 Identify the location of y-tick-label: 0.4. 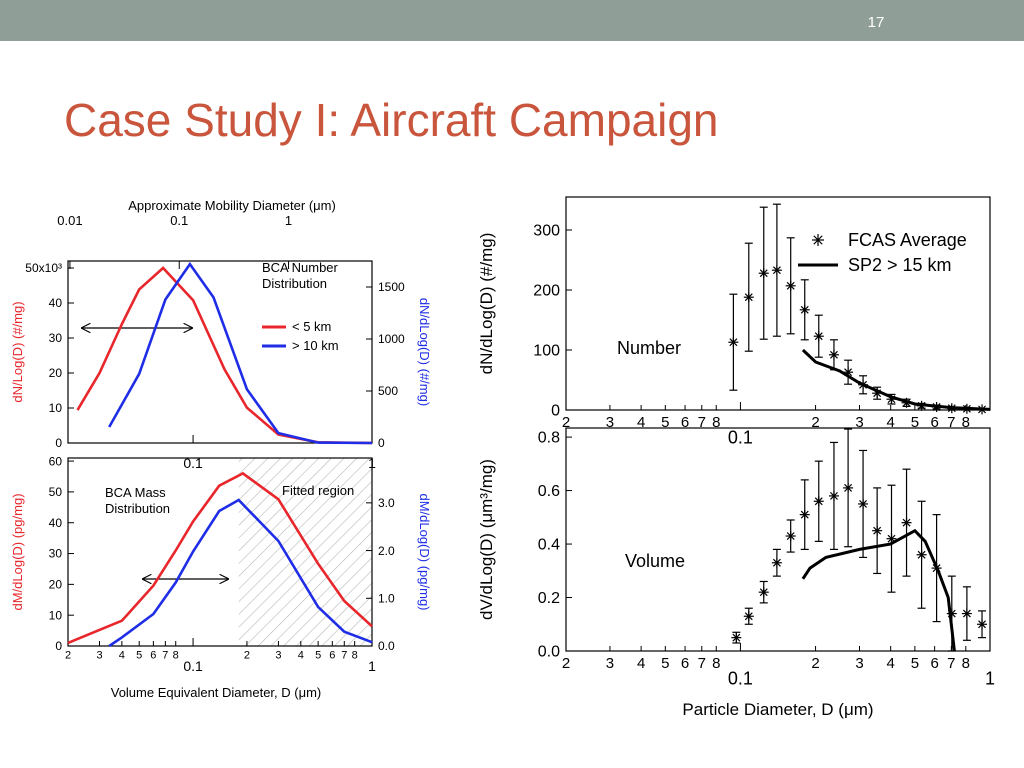
(549, 545).